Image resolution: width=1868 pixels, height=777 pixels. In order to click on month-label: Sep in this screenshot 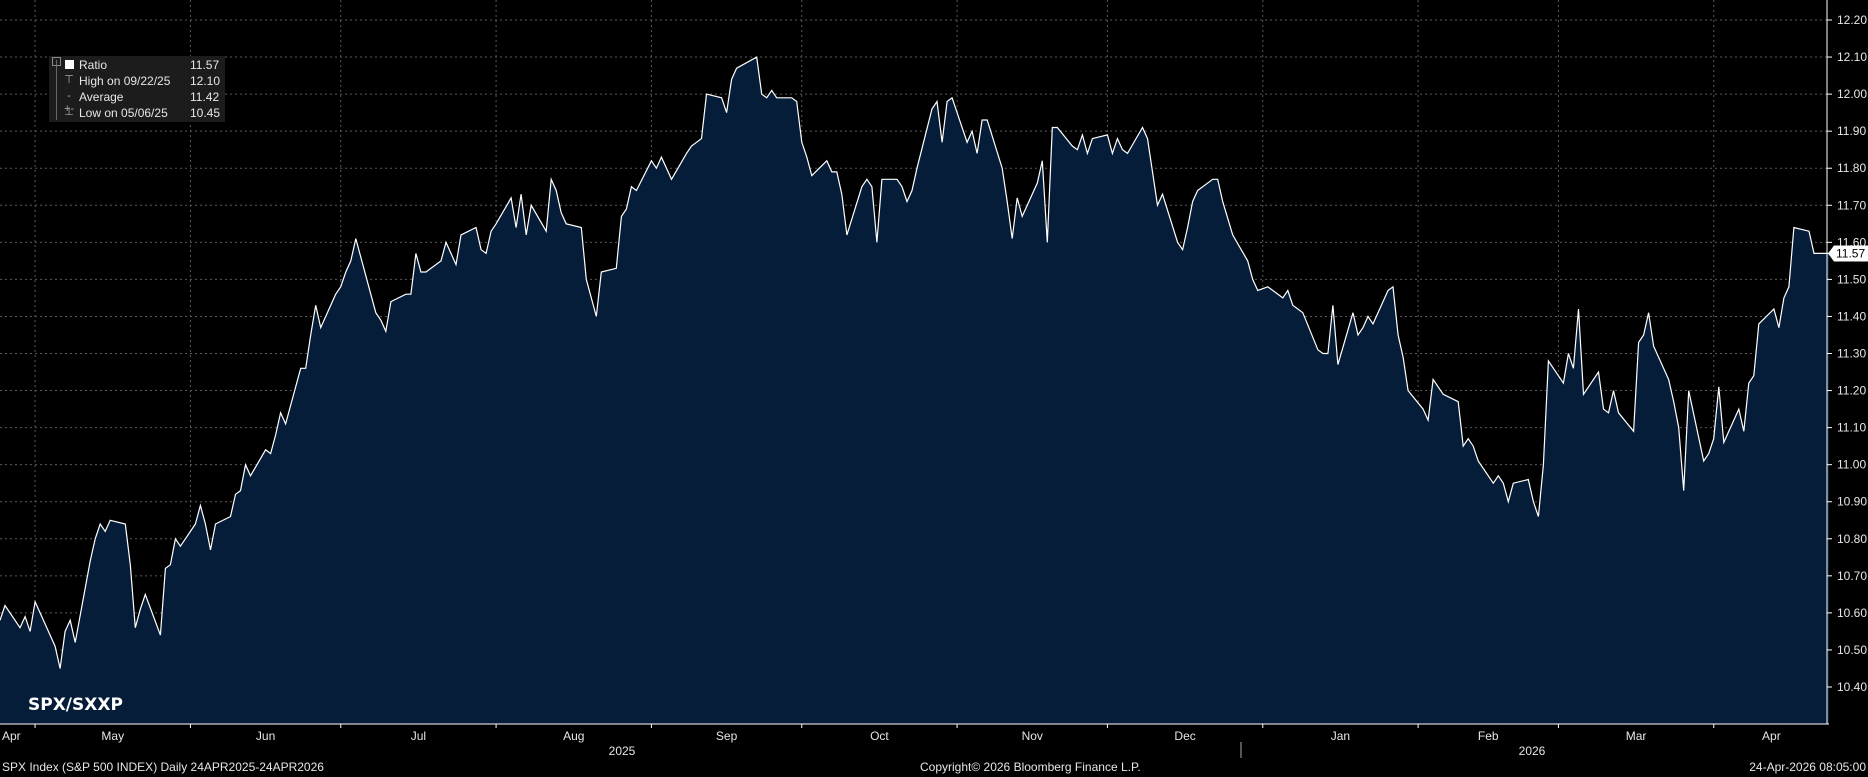, I will do `click(727, 736)`.